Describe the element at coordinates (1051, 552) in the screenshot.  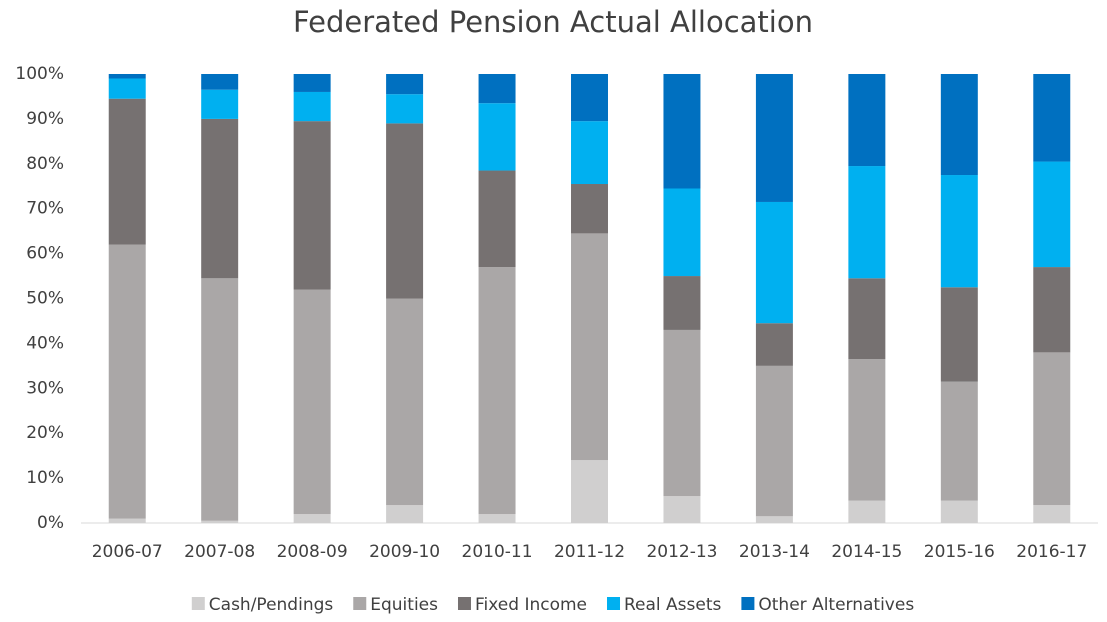
I see `x-tick-label: 2016-17` at that location.